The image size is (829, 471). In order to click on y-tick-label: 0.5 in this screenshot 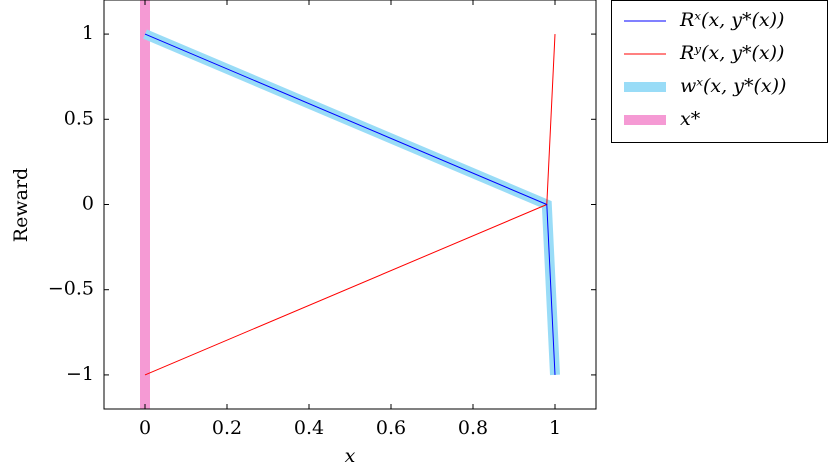, I will do `click(79, 118)`.